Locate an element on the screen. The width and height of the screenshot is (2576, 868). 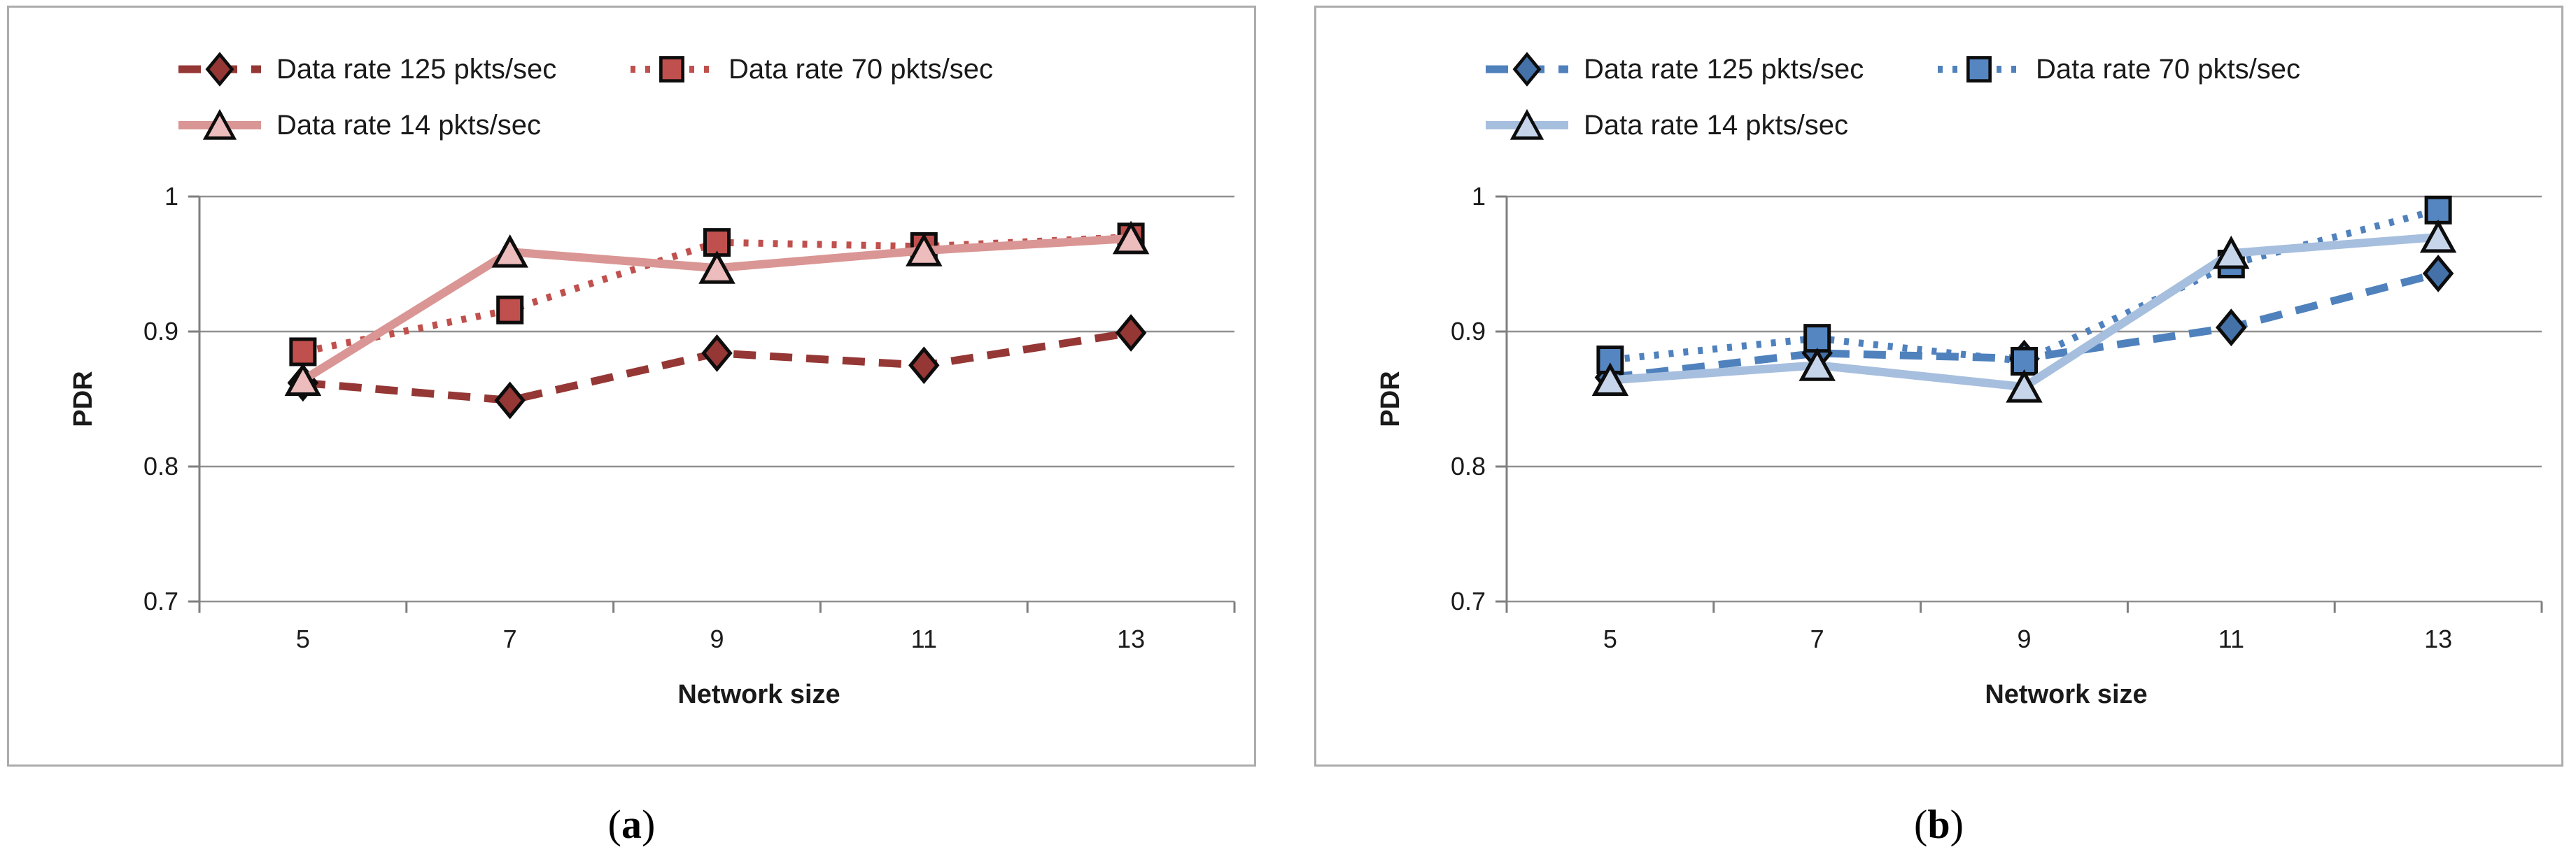
caption-b-open: ( is located at coordinates (1921, 825).